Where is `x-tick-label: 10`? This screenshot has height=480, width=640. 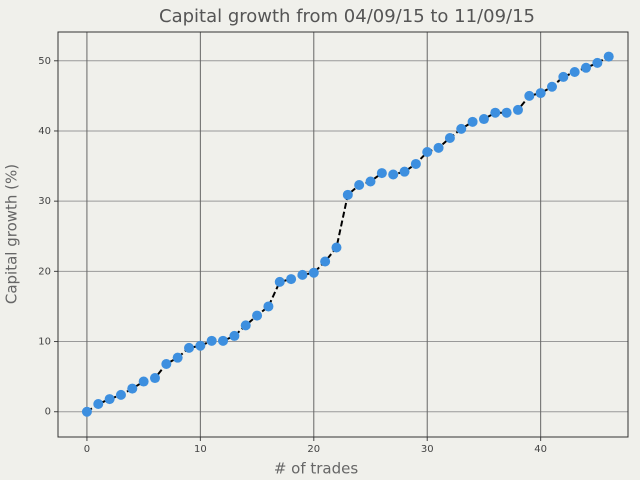 x-tick-label: 10 is located at coordinates (200, 449).